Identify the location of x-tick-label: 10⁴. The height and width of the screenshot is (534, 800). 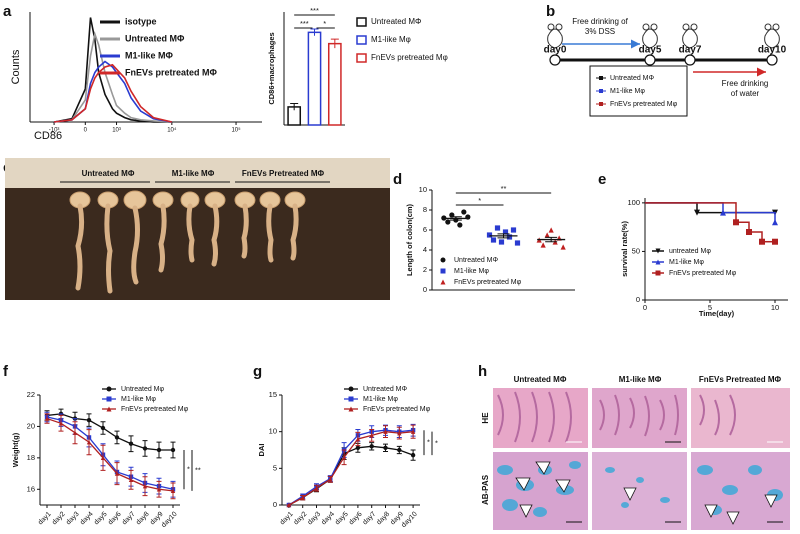
(172, 130).